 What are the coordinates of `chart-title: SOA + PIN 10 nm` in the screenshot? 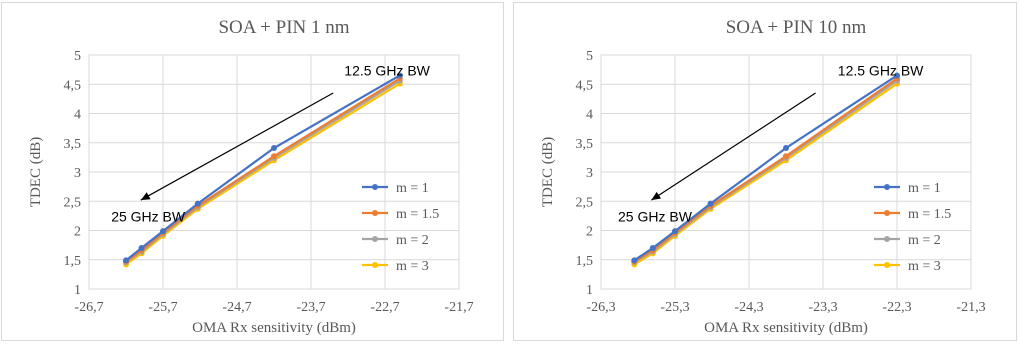 It's located at (796, 27).